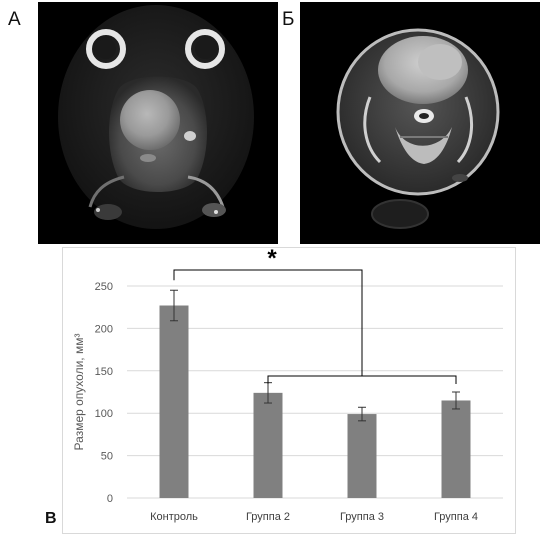 The width and height of the screenshot is (551, 534). What do you see at coordinates (104, 372) in the screenshot?
I see `y-tick-label: 150` at bounding box center [104, 372].